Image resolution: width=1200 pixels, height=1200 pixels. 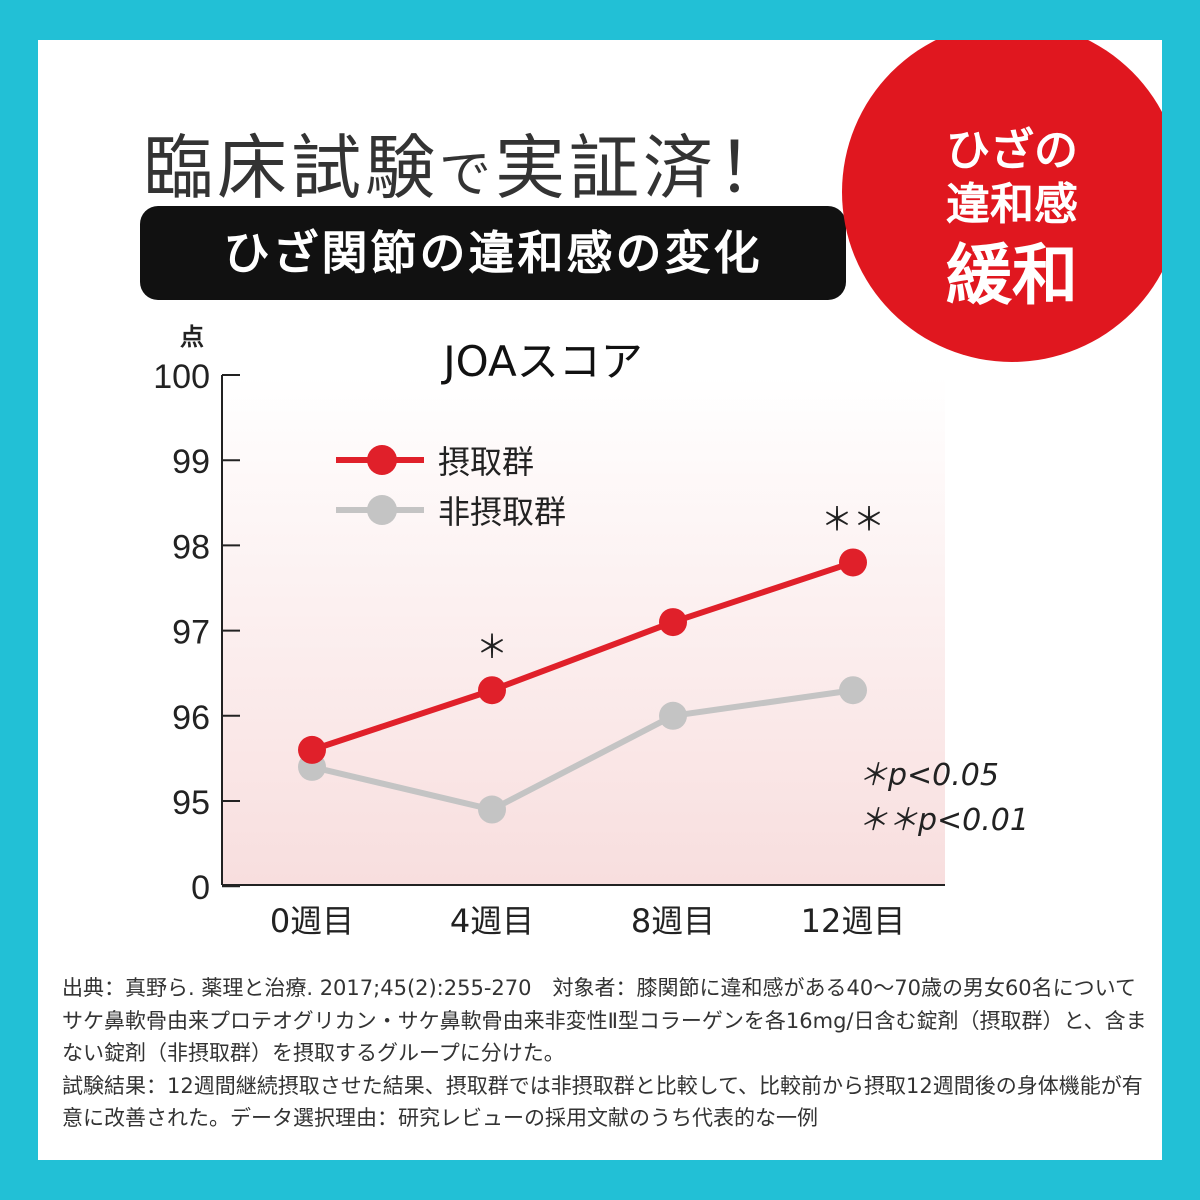 I want to click on legend-label: 非摂取群, so click(x=502, y=512).